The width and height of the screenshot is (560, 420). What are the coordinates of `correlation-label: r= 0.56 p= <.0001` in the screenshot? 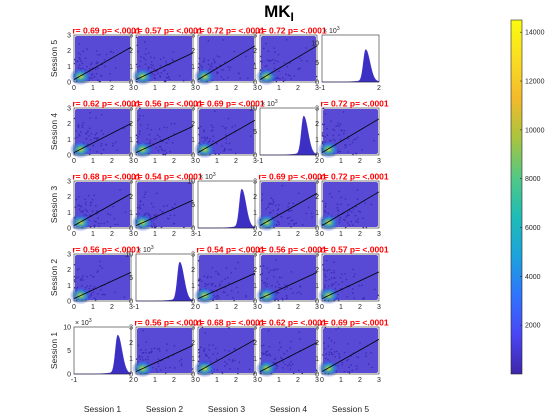 It's located at (292, 250).